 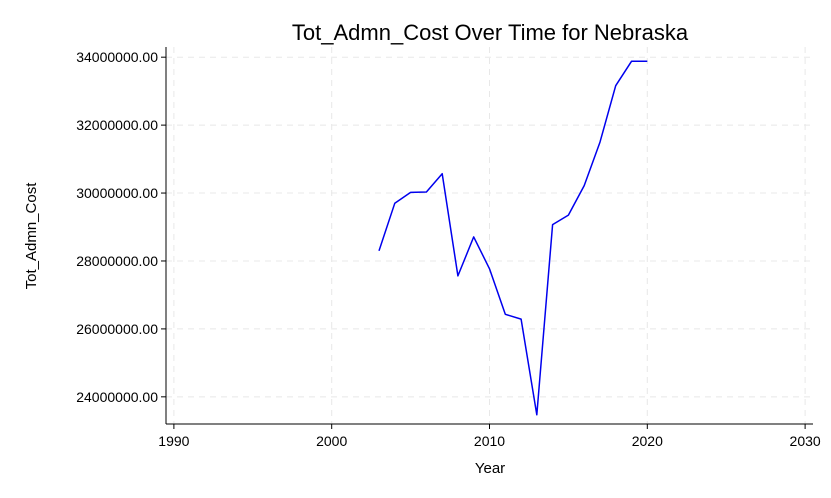 I want to click on x-tick-label: 2030, so click(x=805, y=441).